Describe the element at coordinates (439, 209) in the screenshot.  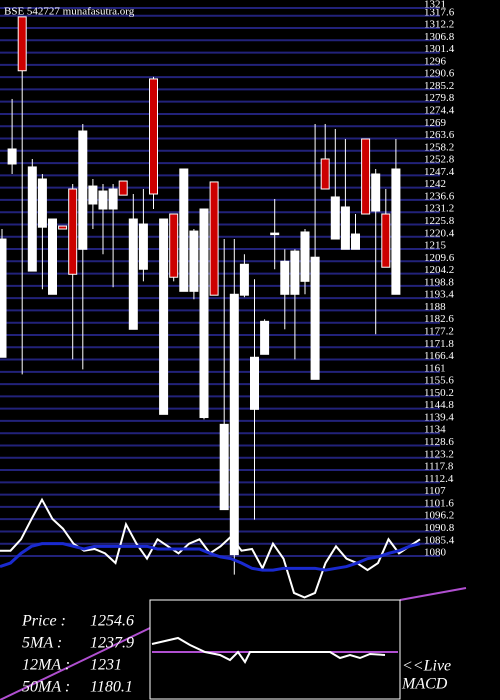
I see `y-tick-label: 1231.2` at that location.